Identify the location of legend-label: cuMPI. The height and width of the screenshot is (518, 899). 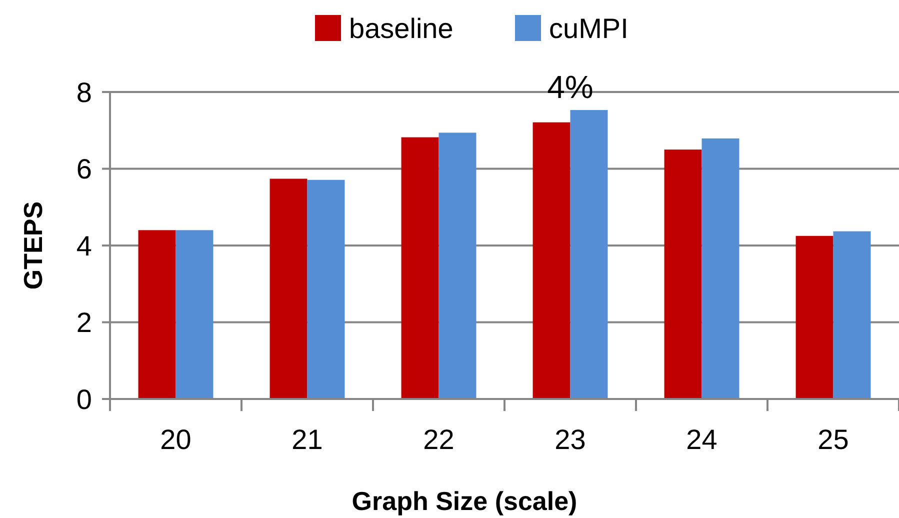
(588, 28).